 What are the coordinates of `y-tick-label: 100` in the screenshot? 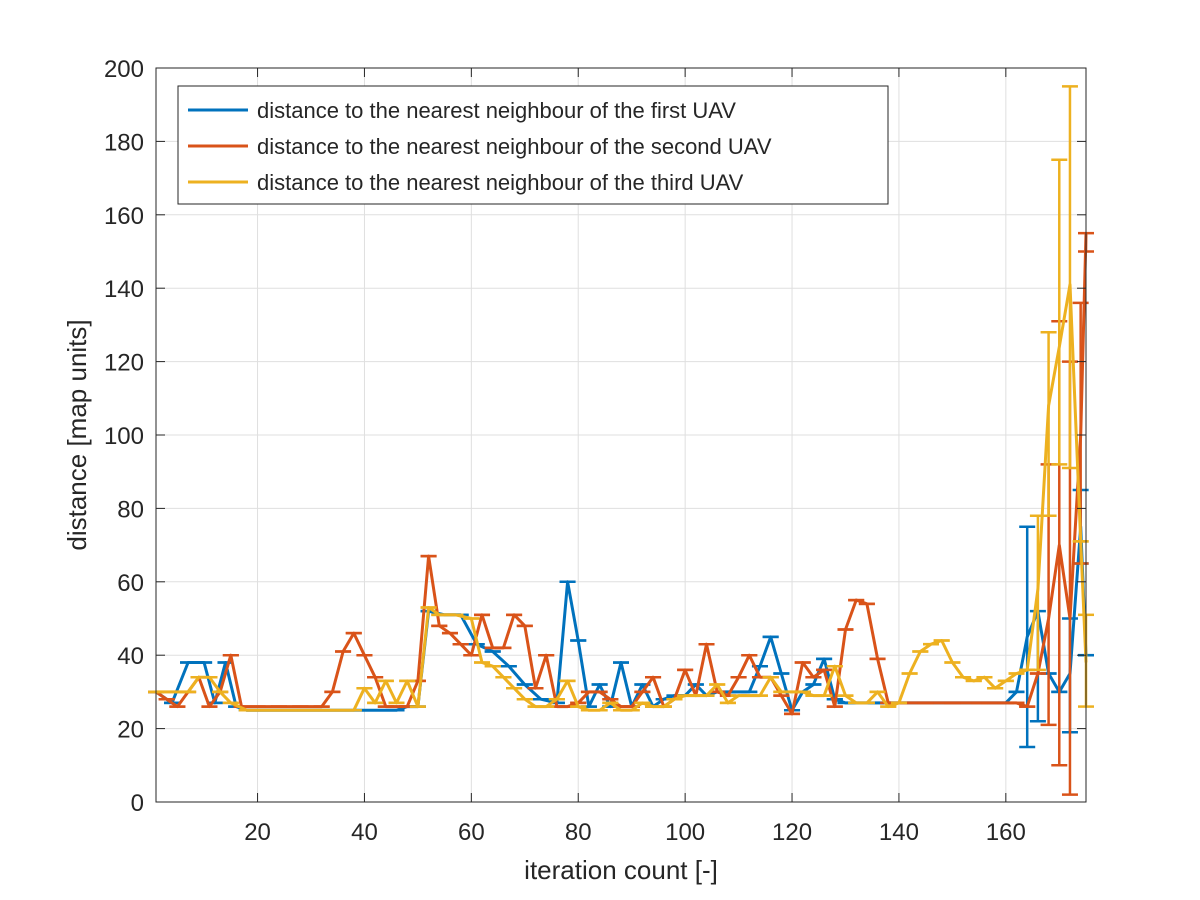 It's located at (124, 436).